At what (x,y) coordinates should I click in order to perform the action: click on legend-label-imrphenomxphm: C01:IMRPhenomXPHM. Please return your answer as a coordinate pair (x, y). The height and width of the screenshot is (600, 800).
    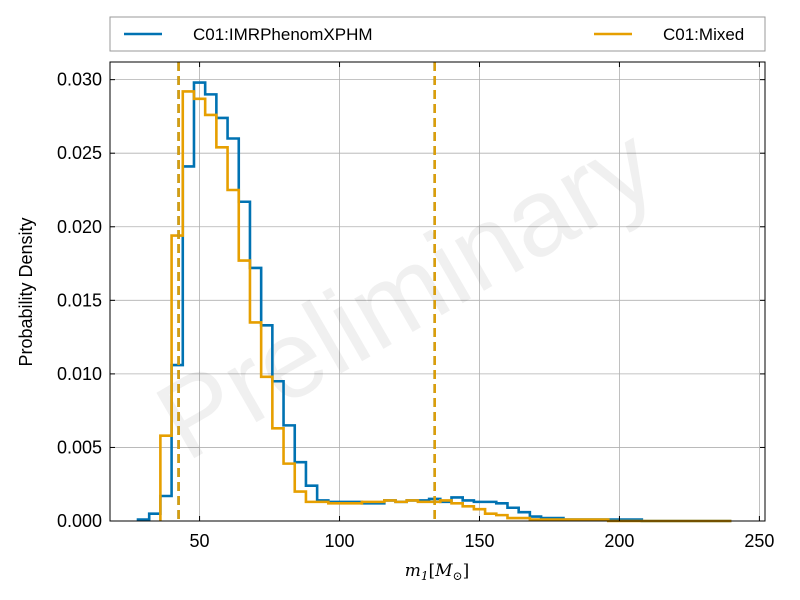
    Looking at the image, I should click on (283, 34).